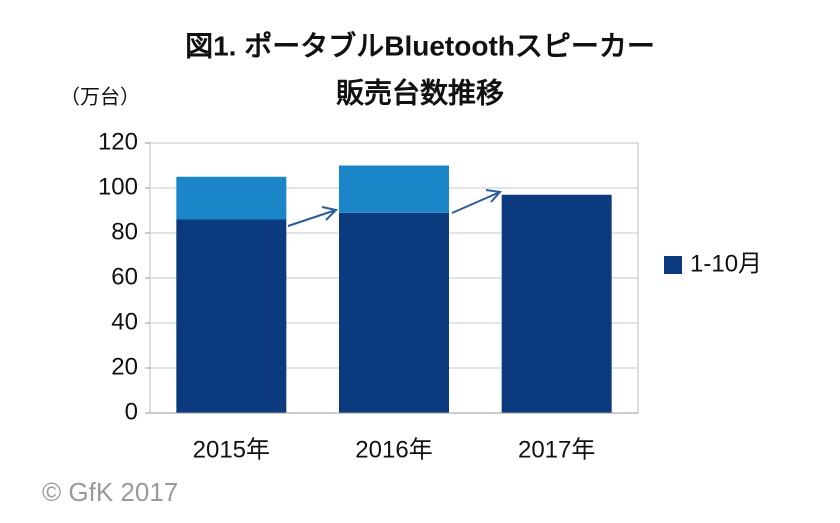 This screenshot has width=840, height=523. I want to click on chart-subtitle: 販売台数推移, so click(420, 92).